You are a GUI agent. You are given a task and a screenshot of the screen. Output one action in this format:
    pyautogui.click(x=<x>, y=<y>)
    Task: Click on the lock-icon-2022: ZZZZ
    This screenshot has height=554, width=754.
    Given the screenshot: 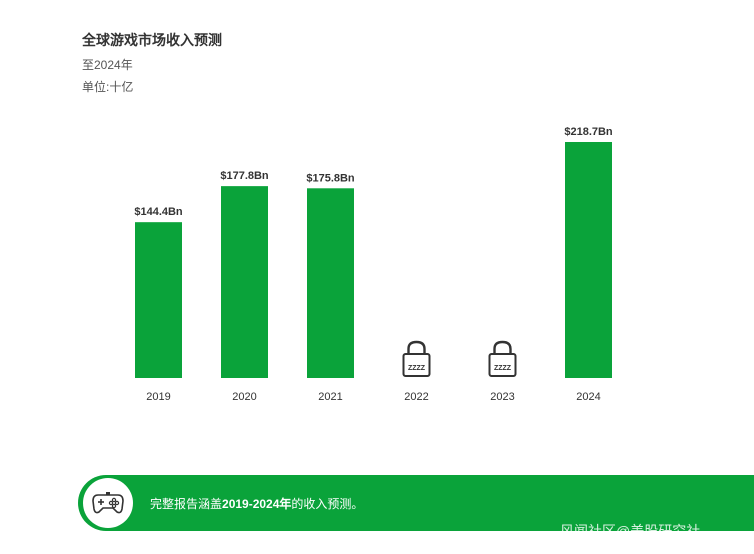 What is the action you would take?
    pyautogui.click(x=416, y=358)
    